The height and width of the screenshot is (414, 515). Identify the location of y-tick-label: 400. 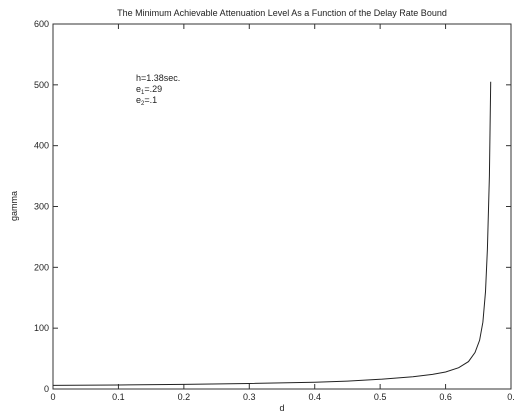
(41, 146).